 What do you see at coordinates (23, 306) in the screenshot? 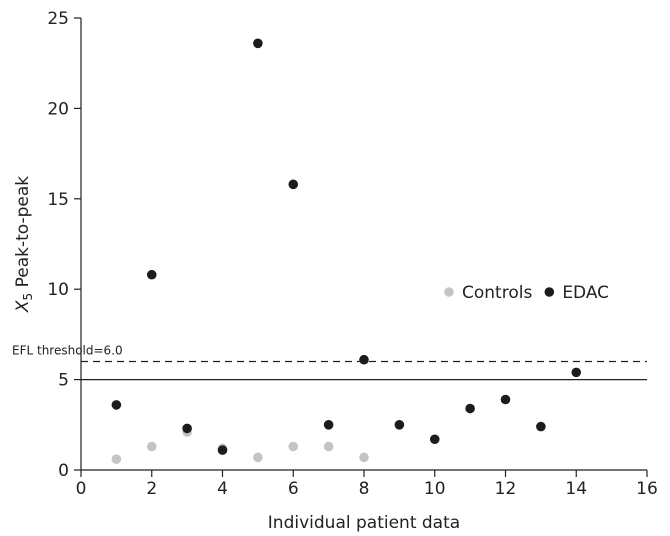
I see `y-axis-title-symbol: X` at bounding box center [23, 306].